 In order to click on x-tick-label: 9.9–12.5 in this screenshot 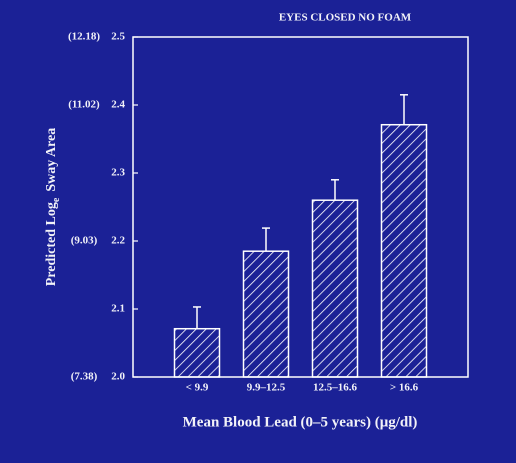, I will do `click(266, 388)`.